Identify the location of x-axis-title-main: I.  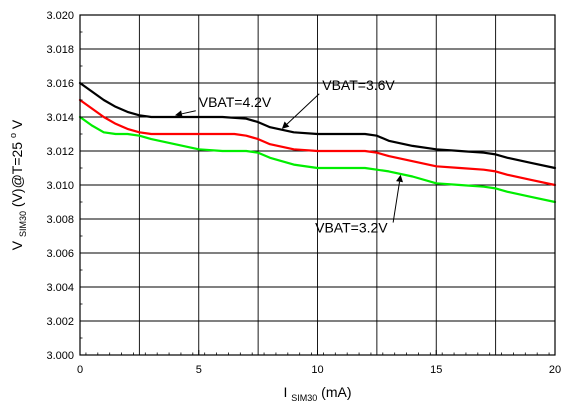
(285, 392).